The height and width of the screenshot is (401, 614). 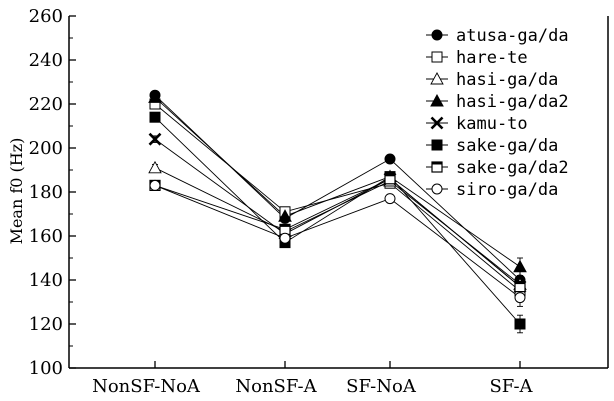 I want to click on legend-item: hasi-ga/da, so click(x=492, y=80).